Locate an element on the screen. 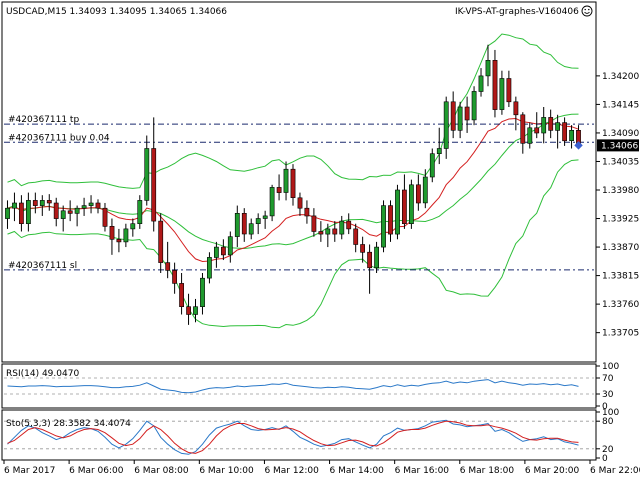  trade-level-label: #420367111 buy 0.04 is located at coordinates (59, 138).